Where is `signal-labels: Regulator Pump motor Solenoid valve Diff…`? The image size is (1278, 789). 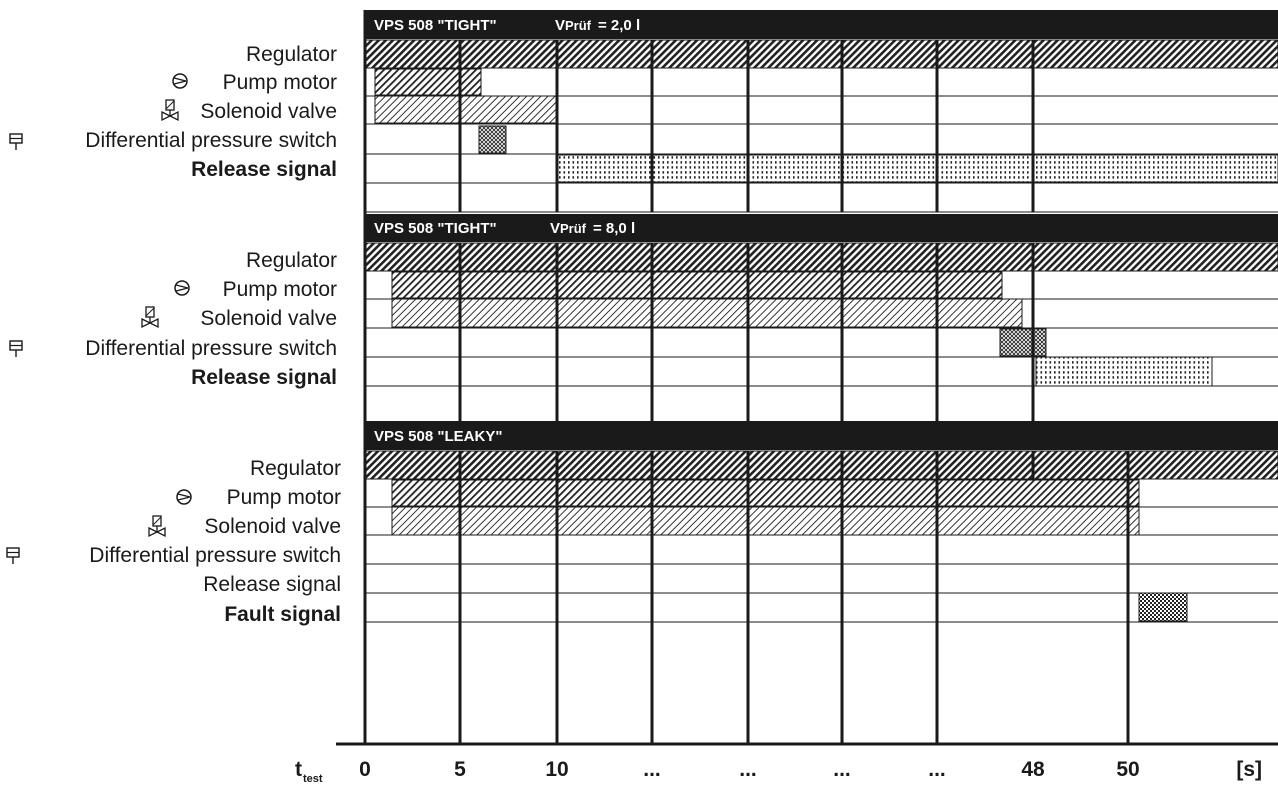 signal-labels: Regulator Pump motor Solenoid valve Diff… is located at coordinates (213, 334).